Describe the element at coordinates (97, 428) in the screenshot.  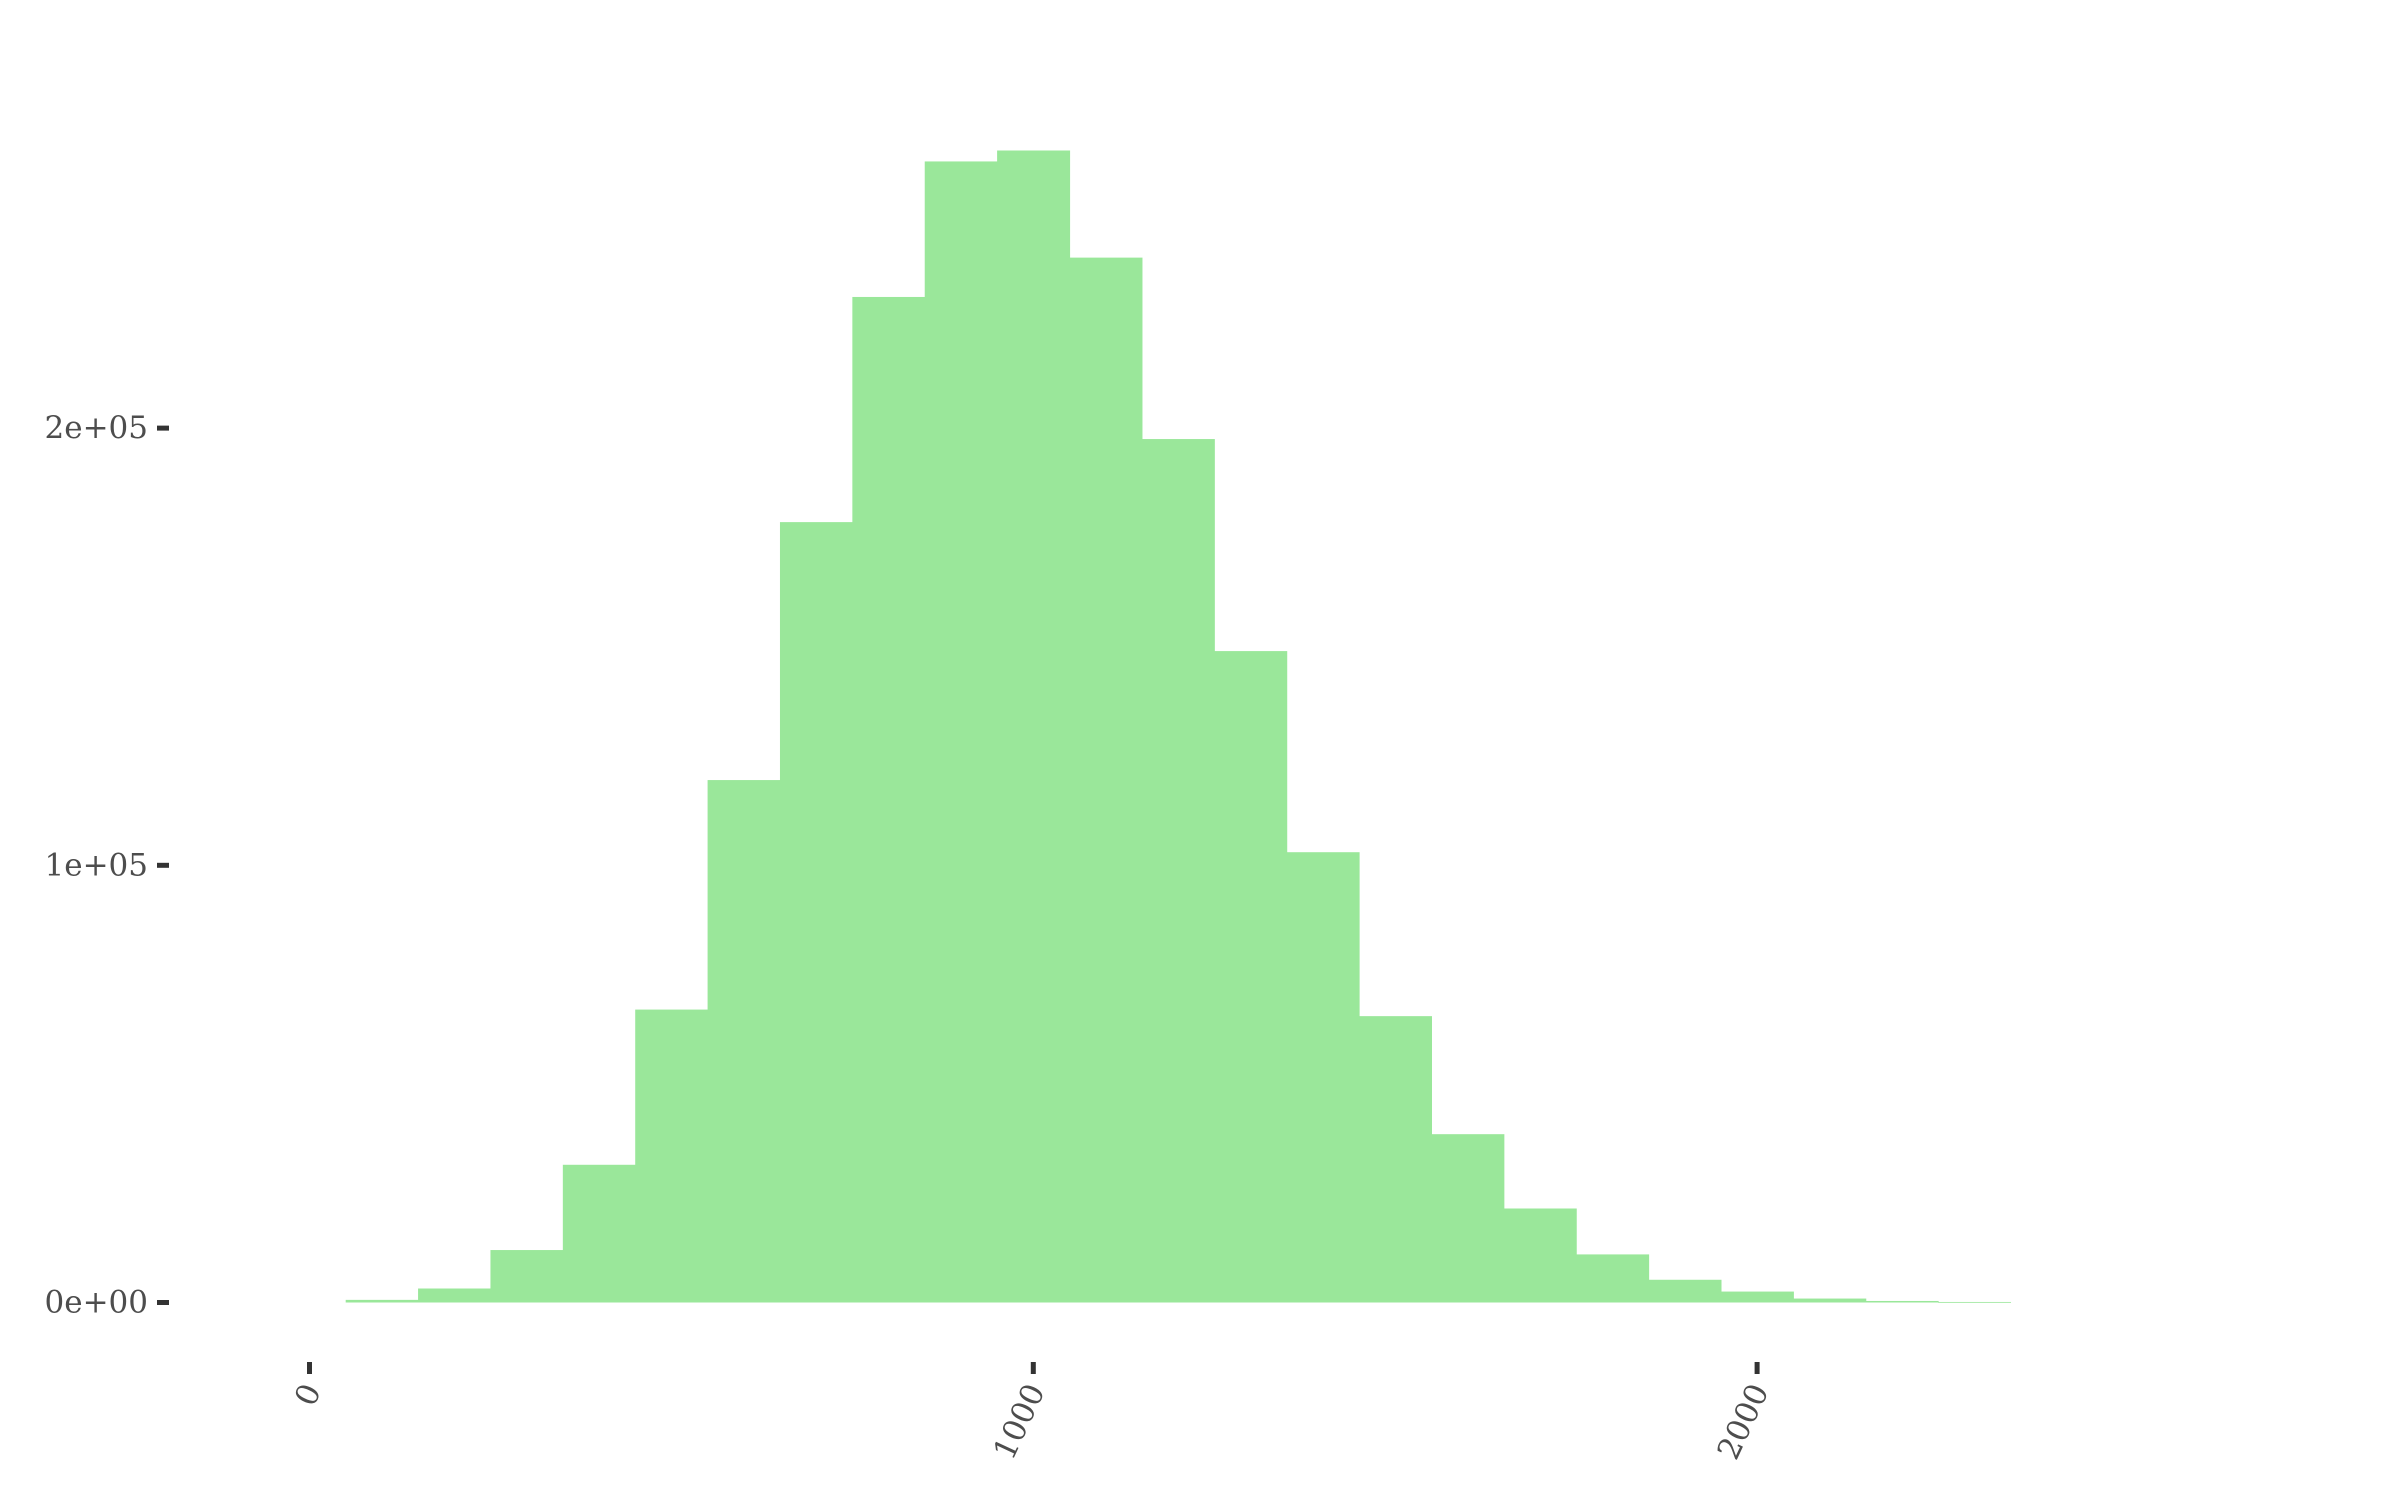
I see `y-tick-label-2: 2e+05` at that location.